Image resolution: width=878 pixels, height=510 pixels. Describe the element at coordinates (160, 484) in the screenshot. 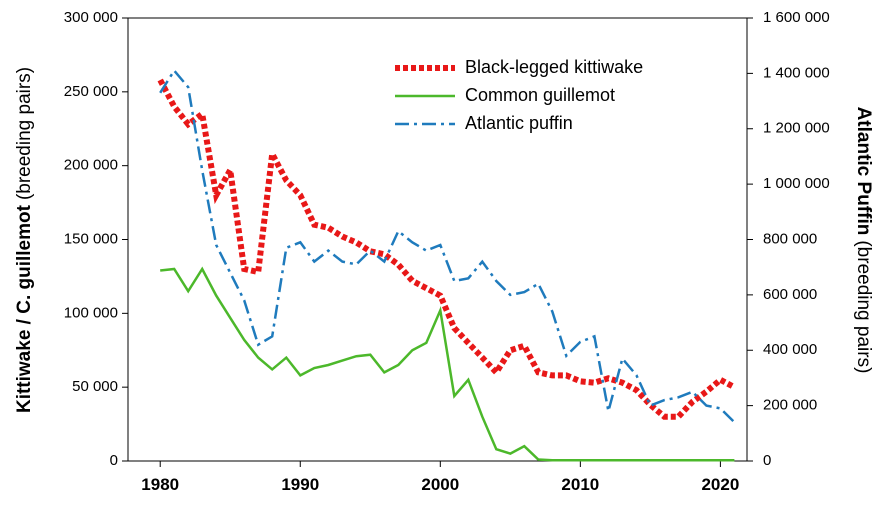

I see `x-tick-label: 1980` at that location.